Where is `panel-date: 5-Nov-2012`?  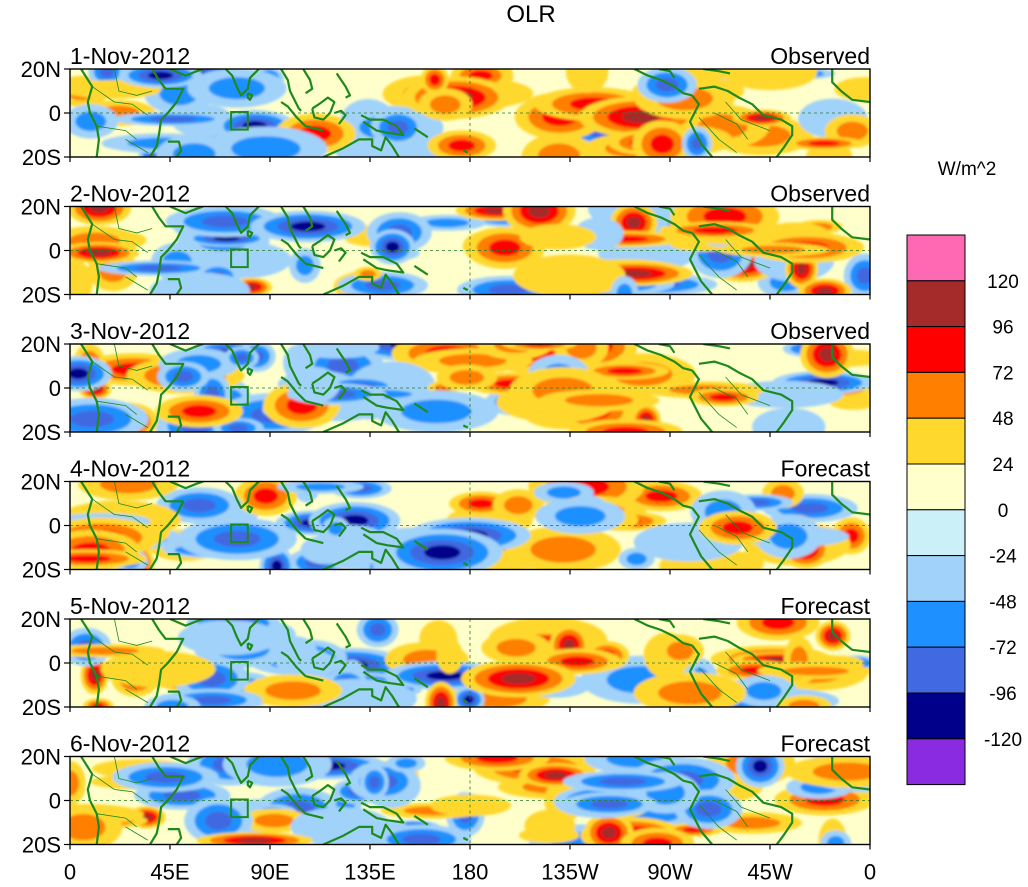 panel-date: 5-Nov-2012 is located at coordinates (130, 606).